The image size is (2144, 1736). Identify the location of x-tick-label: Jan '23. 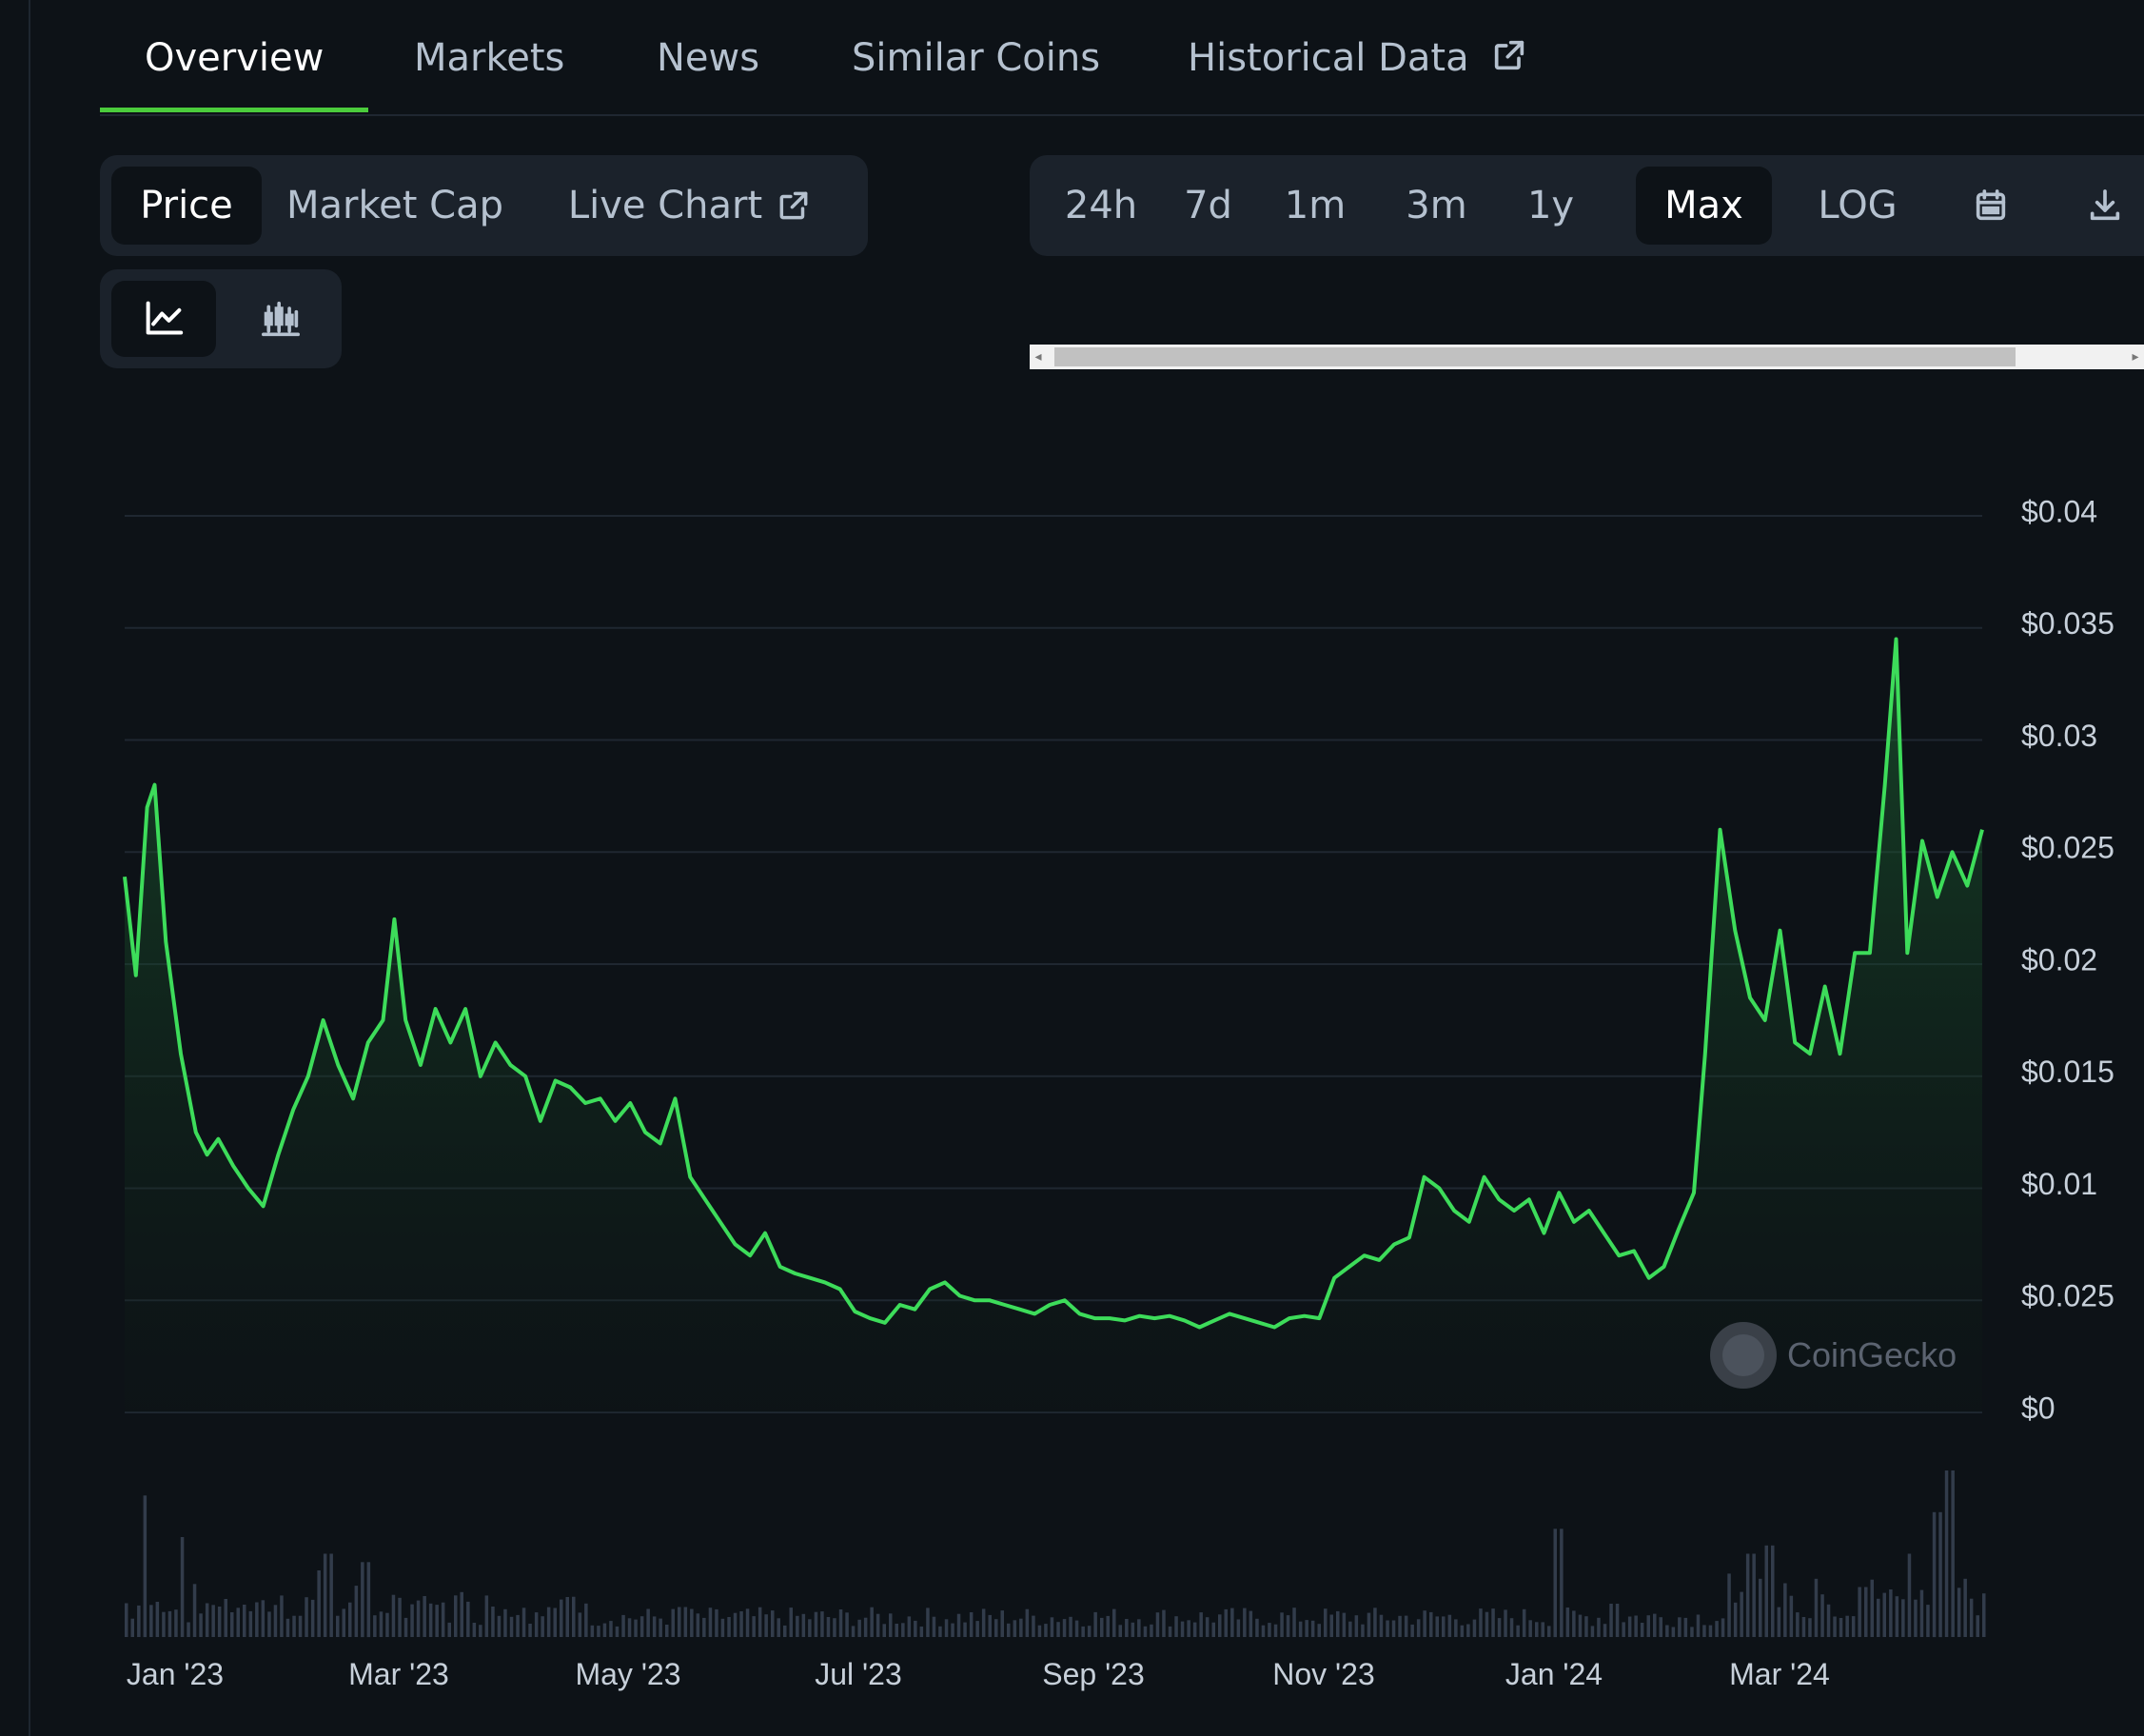
(175, 1674).